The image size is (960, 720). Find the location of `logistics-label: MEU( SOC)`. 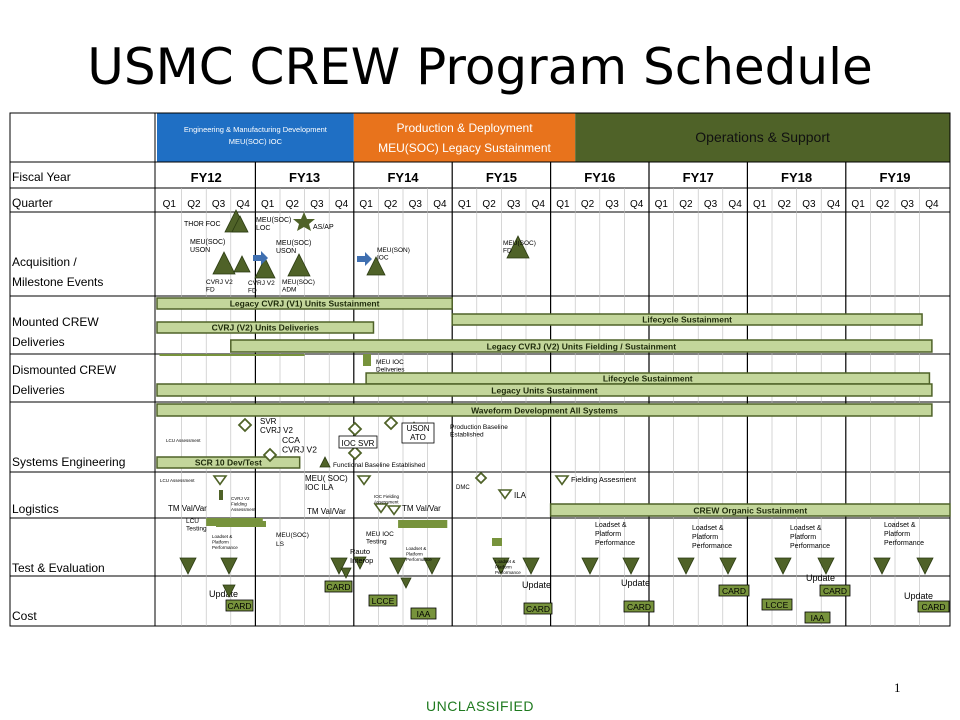

logistics-label: MEU( SOC) is located at coordinates (326, 478).